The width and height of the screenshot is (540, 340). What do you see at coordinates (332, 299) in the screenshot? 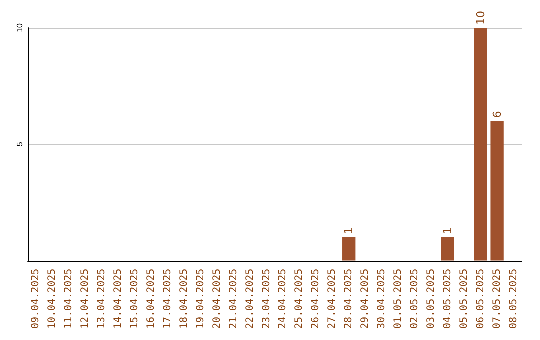
I see `x-tick-label: 27.04.2025` at bounding box center [332, 299].